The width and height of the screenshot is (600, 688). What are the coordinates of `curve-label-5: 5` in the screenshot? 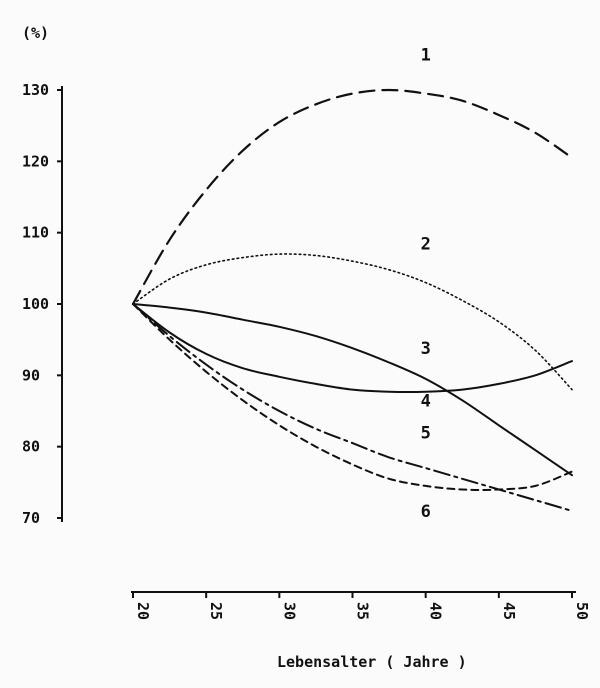 It's located at (426, 433).